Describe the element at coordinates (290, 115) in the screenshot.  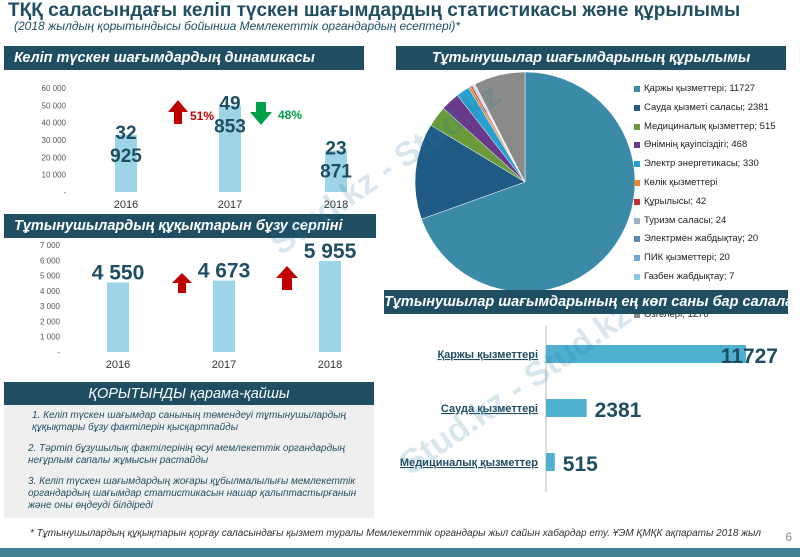
I see `annotation-label: 48%` at that location.